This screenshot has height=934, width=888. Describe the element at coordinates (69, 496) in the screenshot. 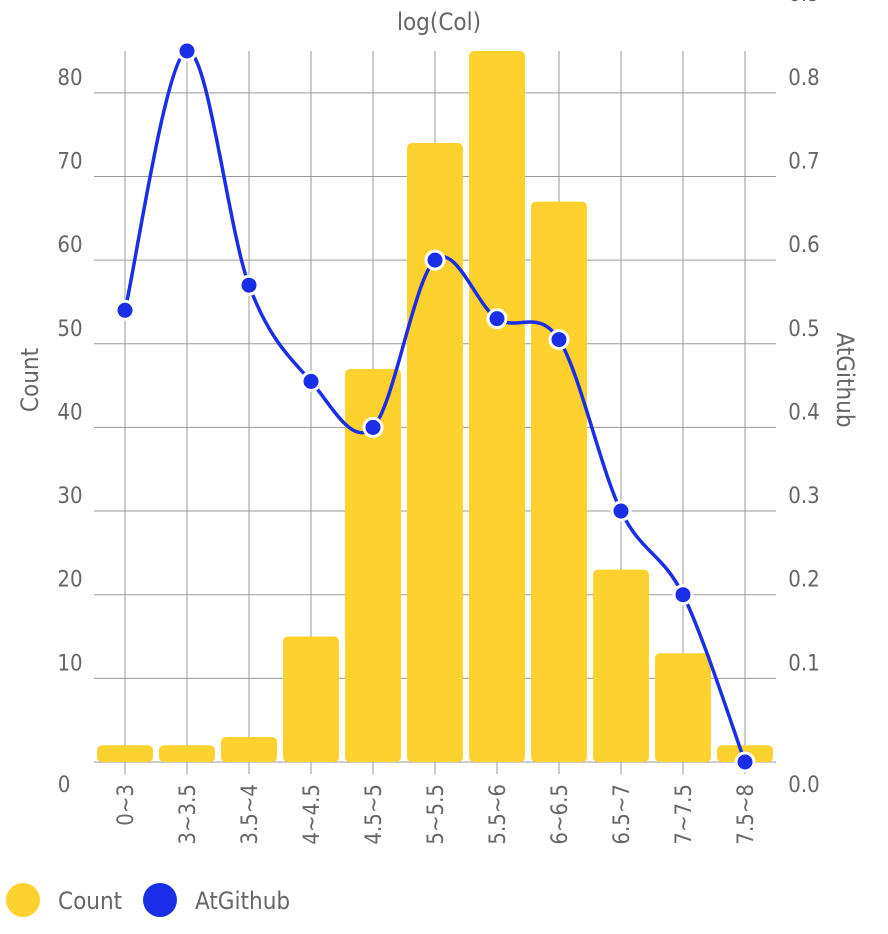

I see `y-left-tick-label: 30` at that location.